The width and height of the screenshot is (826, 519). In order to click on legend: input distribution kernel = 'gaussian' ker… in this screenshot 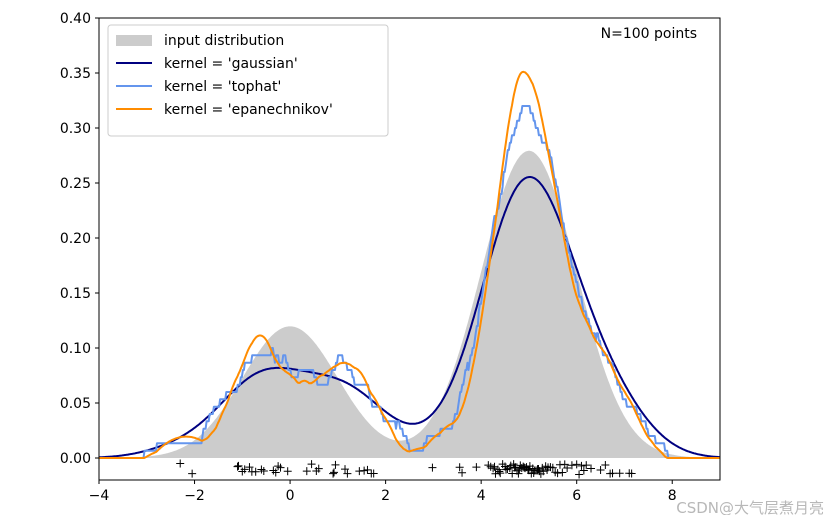, I will do `click(248, 80)`.